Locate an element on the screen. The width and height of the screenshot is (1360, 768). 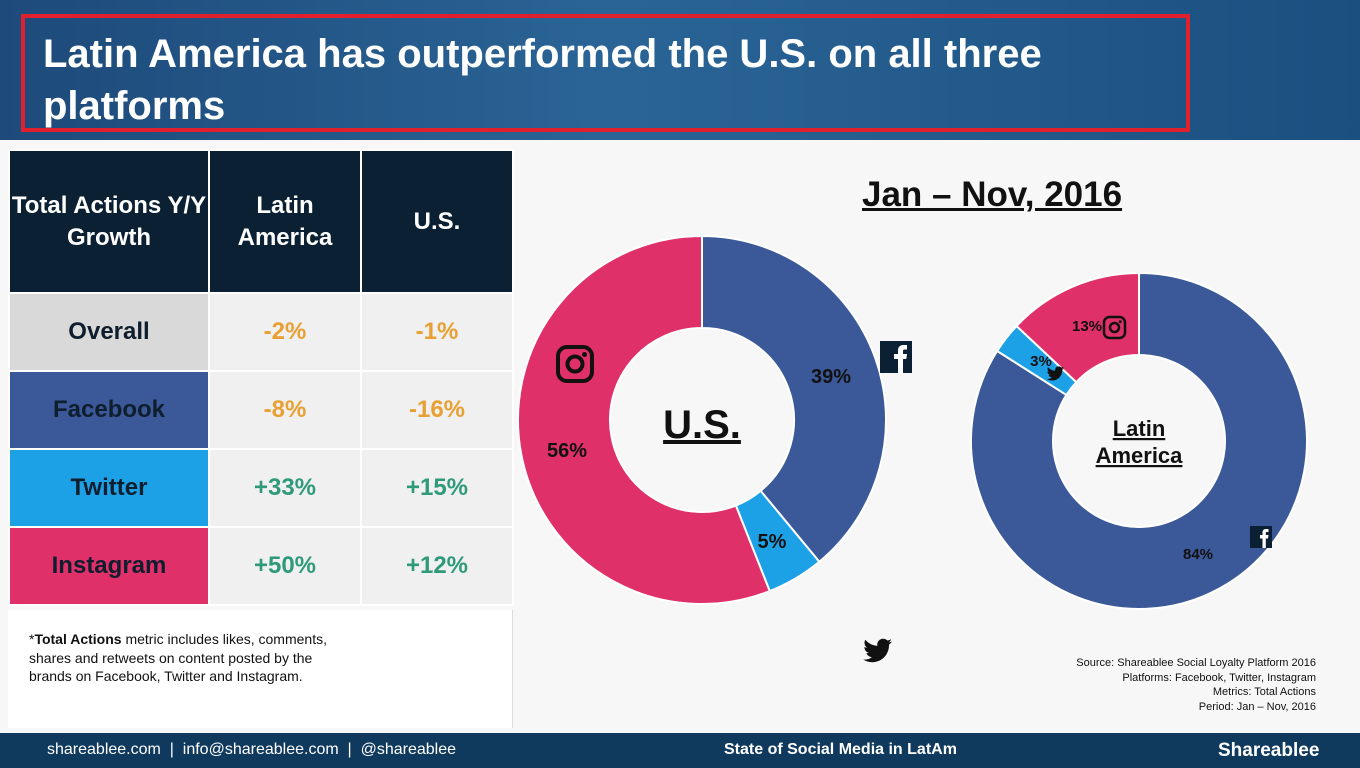
header-latam: Latin America is located at coordinates (285, 221).